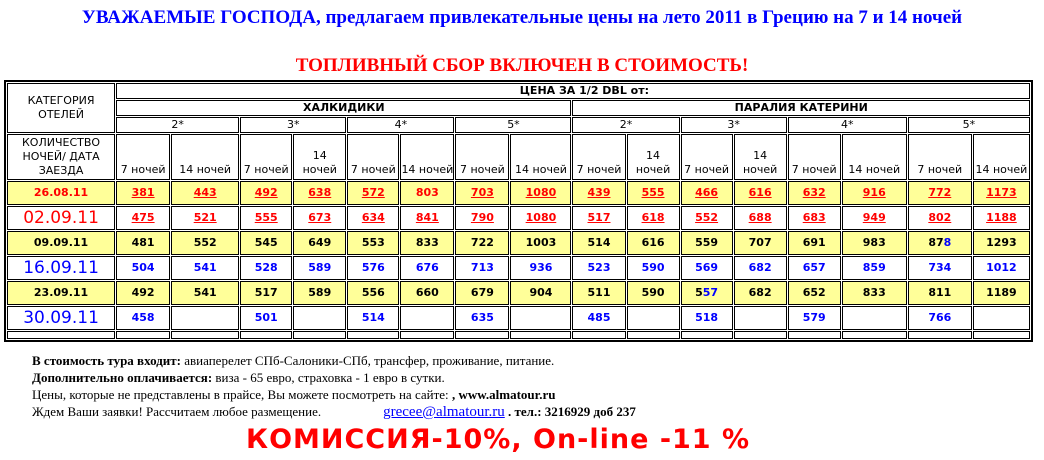 Image resolution: width=1044 pixels, height=460 pixels. I want to click on corner-category-header: КАТЕГОРИЯ ОТЕЛЕЙ, so click(61, 108).